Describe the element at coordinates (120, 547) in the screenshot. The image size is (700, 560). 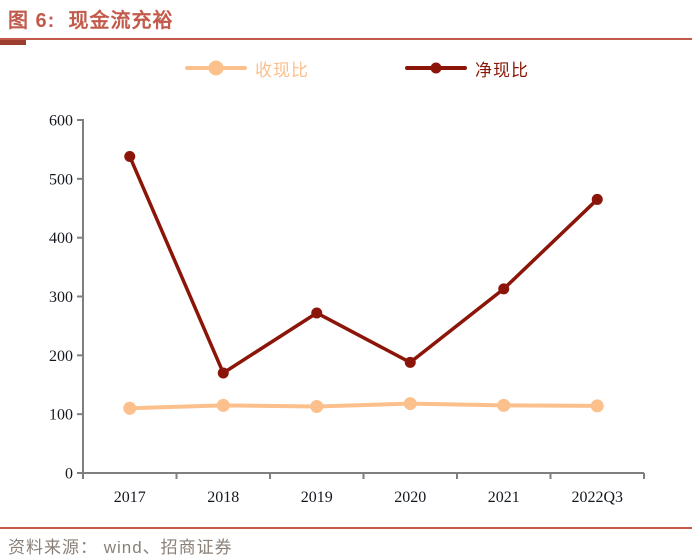
I see `source-note: 资料来源： wind、招商证券` at that location.